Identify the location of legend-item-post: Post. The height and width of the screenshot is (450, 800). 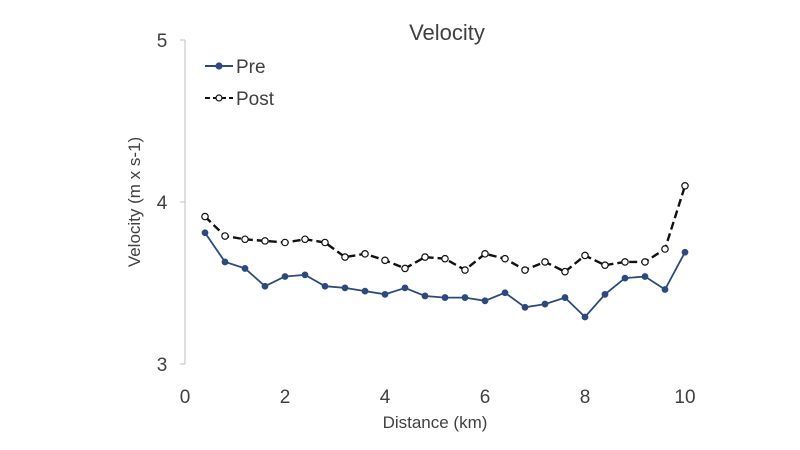
(240, 99).